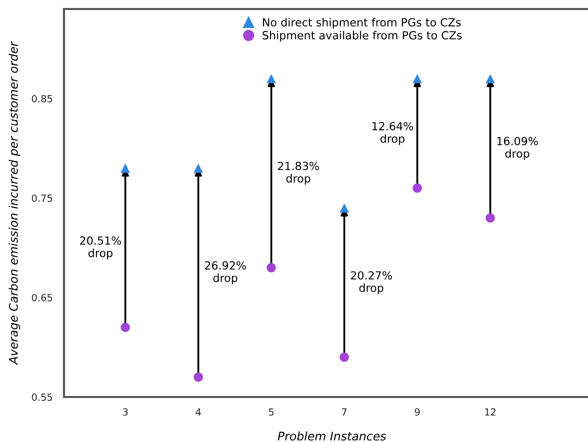  What do you see at coordinates (14, 203) in the screenshot?
I see `y-axis-title: Average Carbon emission incurred per customer order` at bounding box center [14, 203].